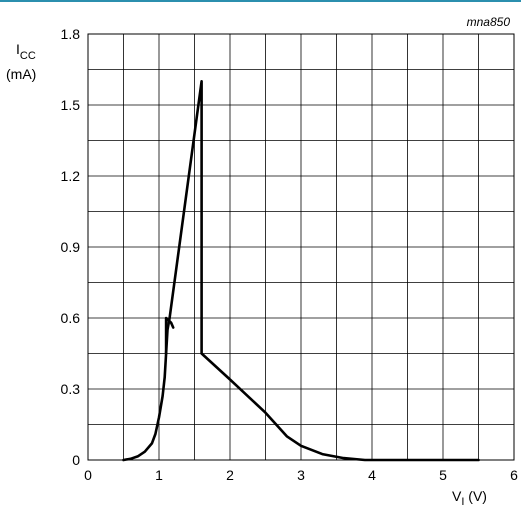 The width and height of the screenshot is (521, 507). Describe the element at coordinates (514, 475) in the screenshot. I see `x-tick-label: 6` at that location.